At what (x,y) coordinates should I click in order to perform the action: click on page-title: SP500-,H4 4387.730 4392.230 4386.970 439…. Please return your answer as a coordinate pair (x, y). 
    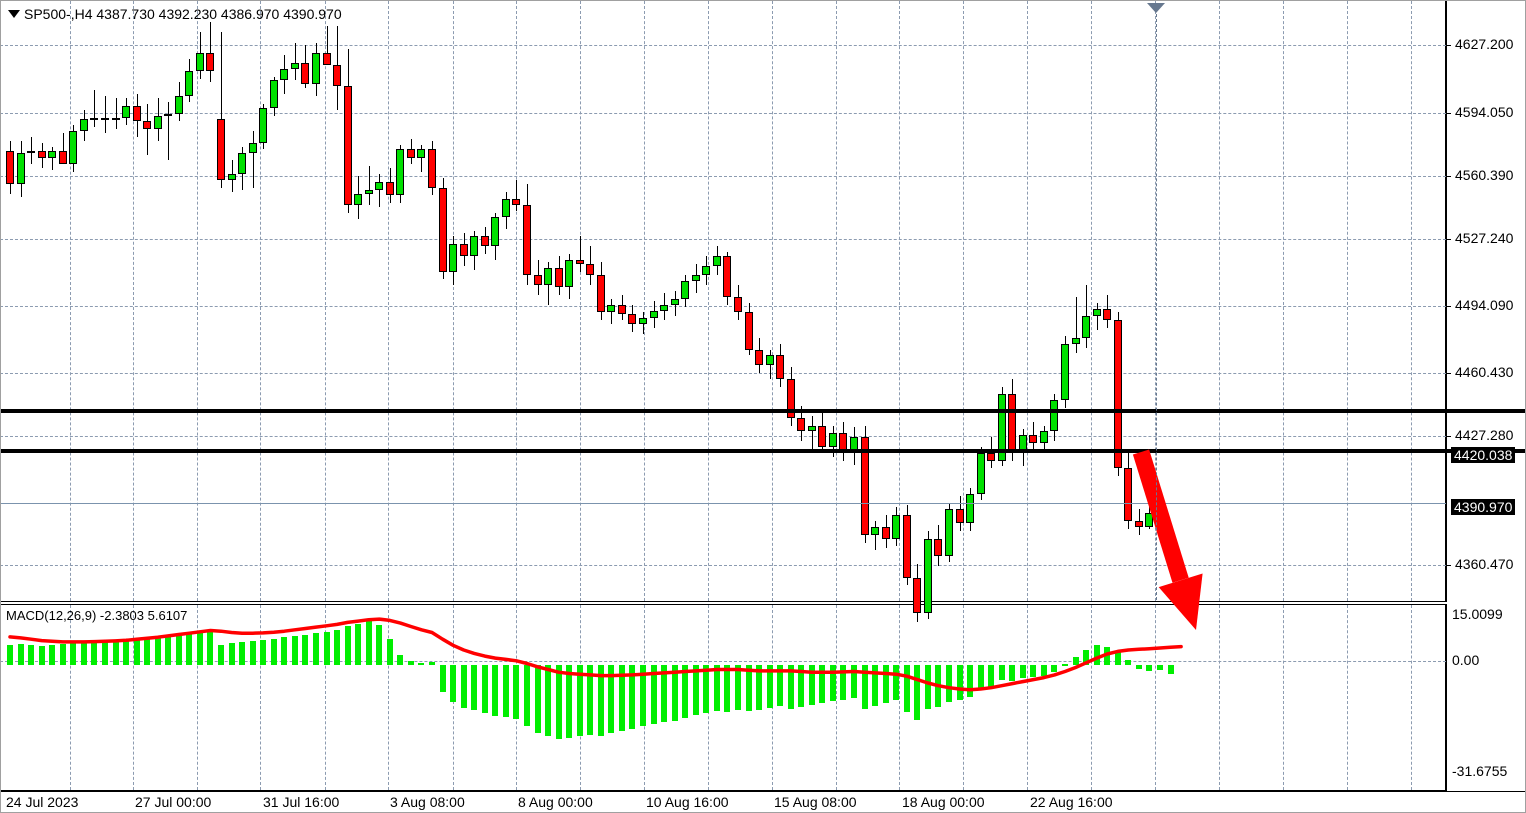
    Looking at the image, I should click on (183, 14).